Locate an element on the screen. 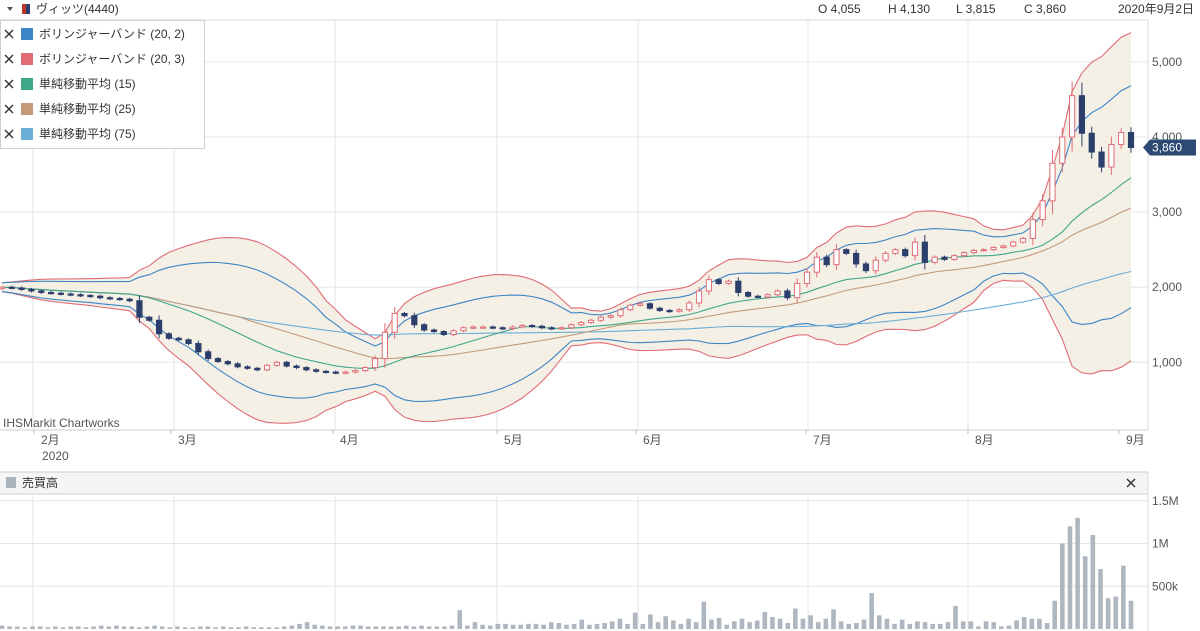 Image resolution: width=1200 pixels, height=631 pixels. ohlc-high: H 4,130 is located at coordinates (909, 9).